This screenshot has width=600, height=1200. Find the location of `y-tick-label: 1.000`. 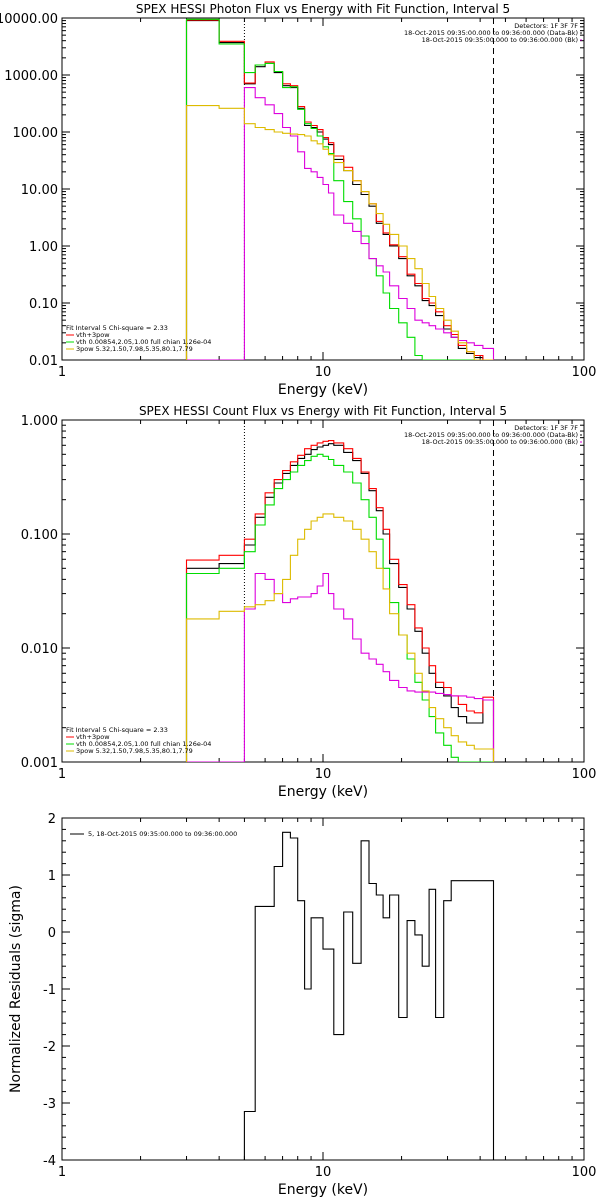

y-tick-label: 1.000 is located at coordinates (39, 421).